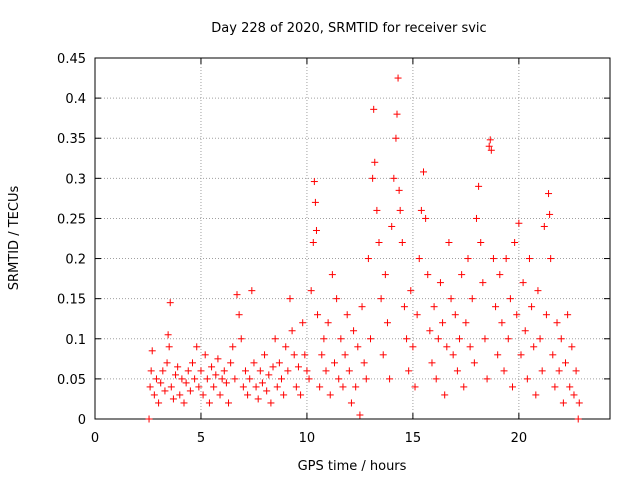  Describe the element at coordinates (75, 99) in the screenshot. I see `y-tick-label: 0.4` at that location.